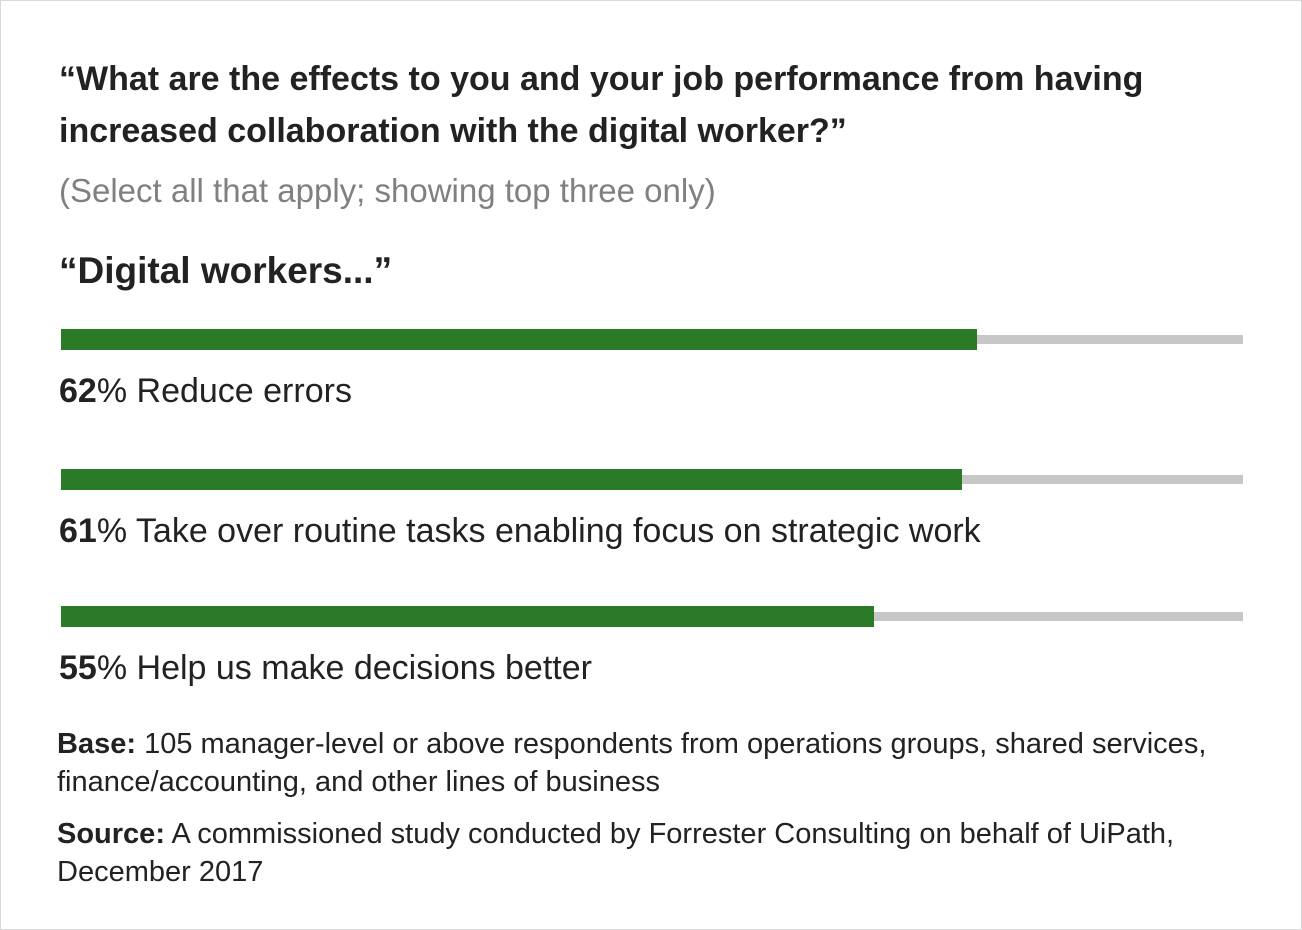  Describe the element at coordinates (78, 668) in the screenshot. I see `bar-value-label: 55` at that location.